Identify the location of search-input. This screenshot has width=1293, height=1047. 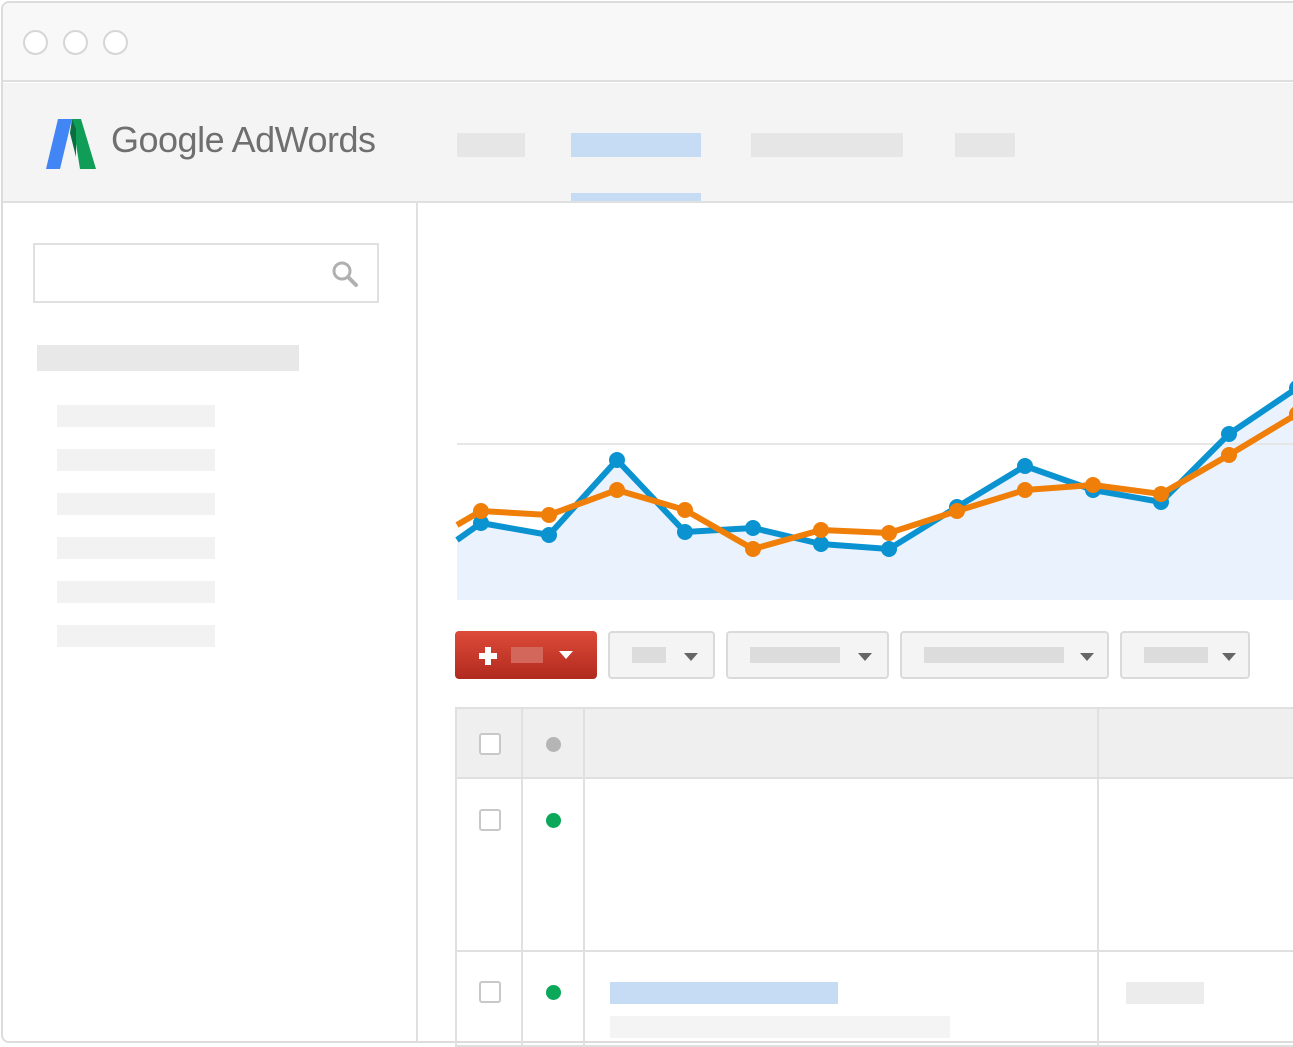
(185, 273).